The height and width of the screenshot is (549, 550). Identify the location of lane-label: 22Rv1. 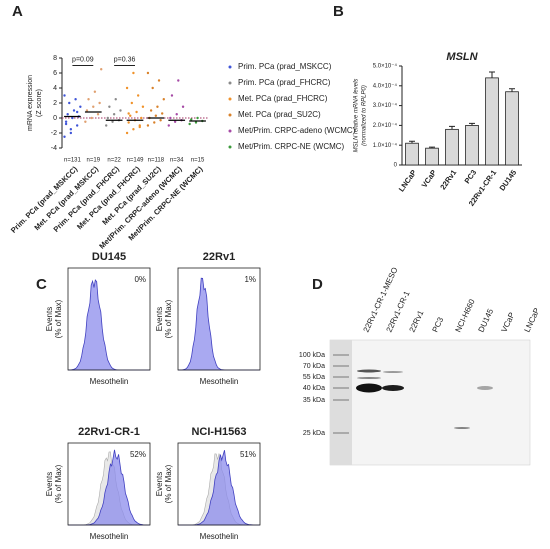
(417, 320).